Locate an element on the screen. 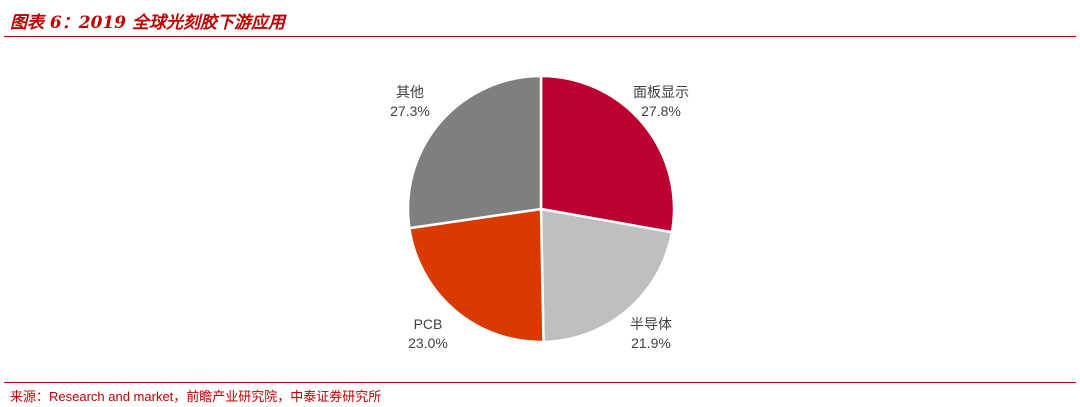  slice-value-label: 23.0% is located at coordinates (428, 343).